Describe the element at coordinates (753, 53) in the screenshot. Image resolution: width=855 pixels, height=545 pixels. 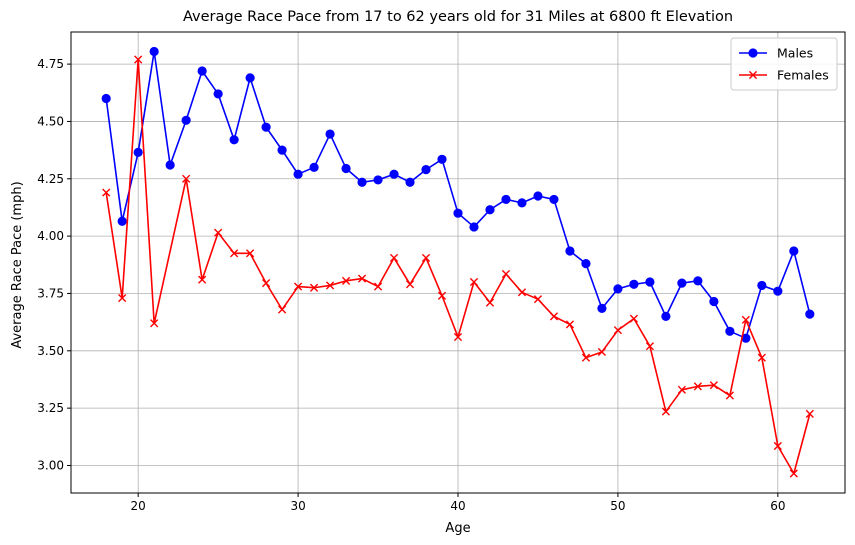
I see `legend-marker-males` at that location.